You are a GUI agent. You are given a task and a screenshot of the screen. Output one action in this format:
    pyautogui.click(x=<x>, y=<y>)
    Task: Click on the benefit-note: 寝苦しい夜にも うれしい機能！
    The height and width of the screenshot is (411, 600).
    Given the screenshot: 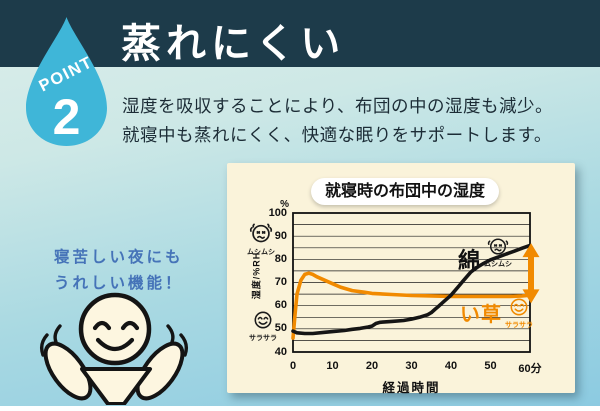 What is the action you would take?
    pyautogui.click(x=119, y=271)
    